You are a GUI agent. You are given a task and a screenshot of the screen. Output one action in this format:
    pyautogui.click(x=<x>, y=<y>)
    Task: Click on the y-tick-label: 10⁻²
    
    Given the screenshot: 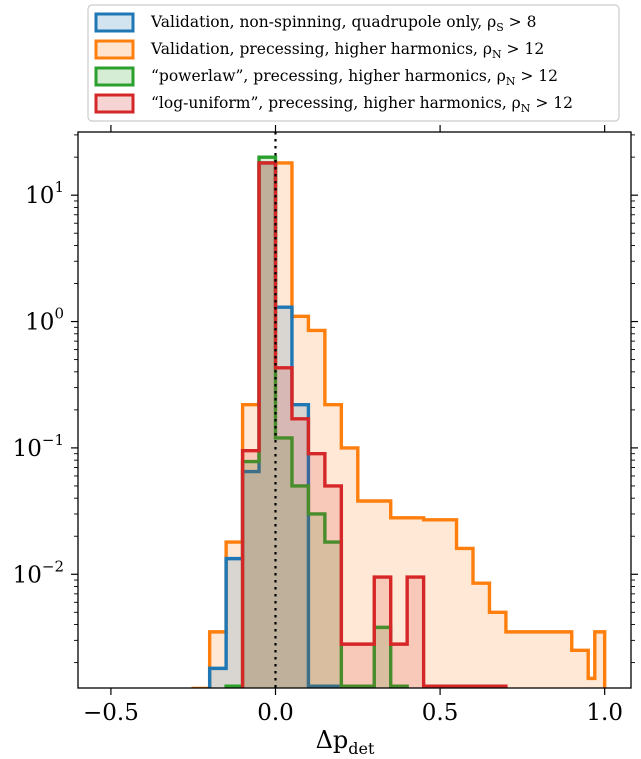 What is the action you would take?
    pyautogui.click(x=38, y=572)
    